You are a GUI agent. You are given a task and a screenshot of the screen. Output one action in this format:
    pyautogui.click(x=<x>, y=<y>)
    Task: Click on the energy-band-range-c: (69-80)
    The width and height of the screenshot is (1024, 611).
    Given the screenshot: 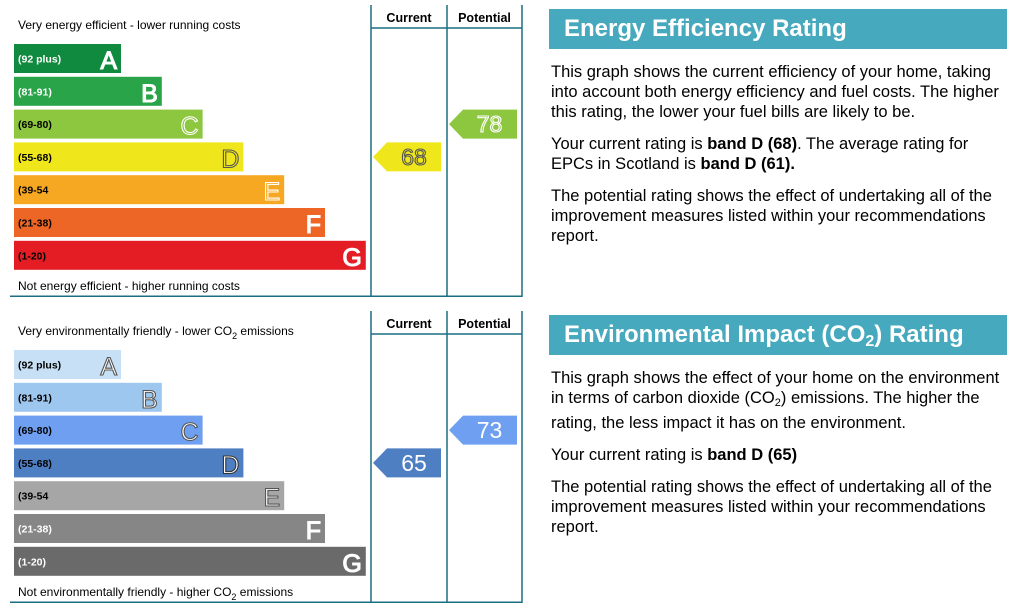 What is the action you would take?
    pyautogui.click(x=35, y=125)
    